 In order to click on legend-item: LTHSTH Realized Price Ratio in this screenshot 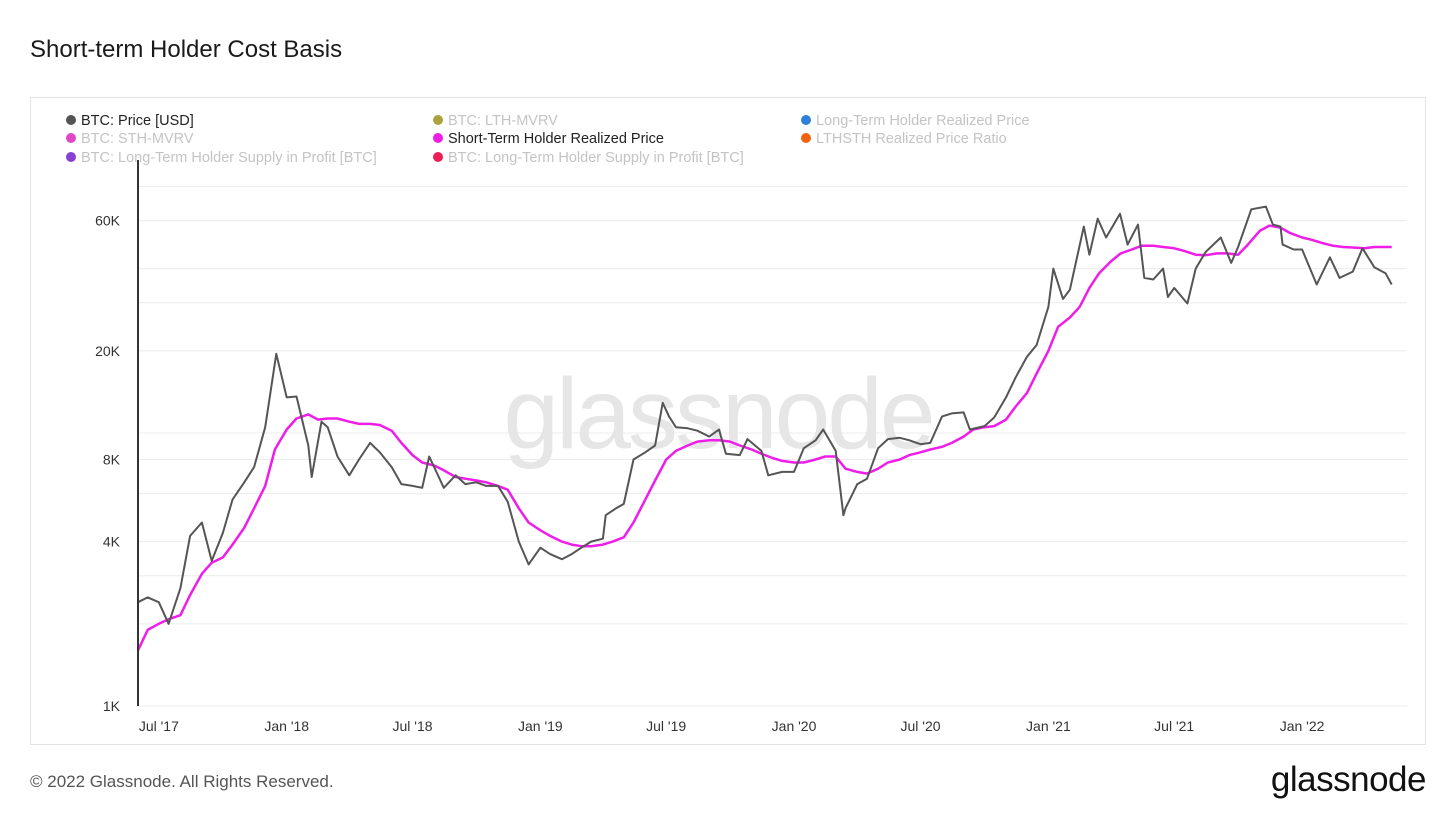, I will do `click(904, 139)`.